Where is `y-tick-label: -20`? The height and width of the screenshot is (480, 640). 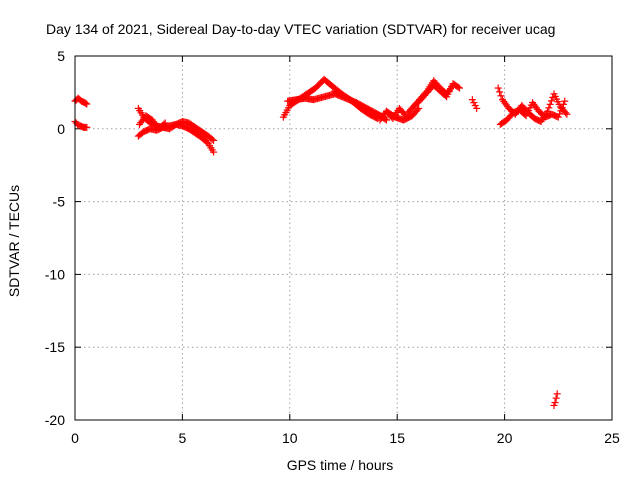 y-tick-label: -20 is located at coordinates (55, 420).